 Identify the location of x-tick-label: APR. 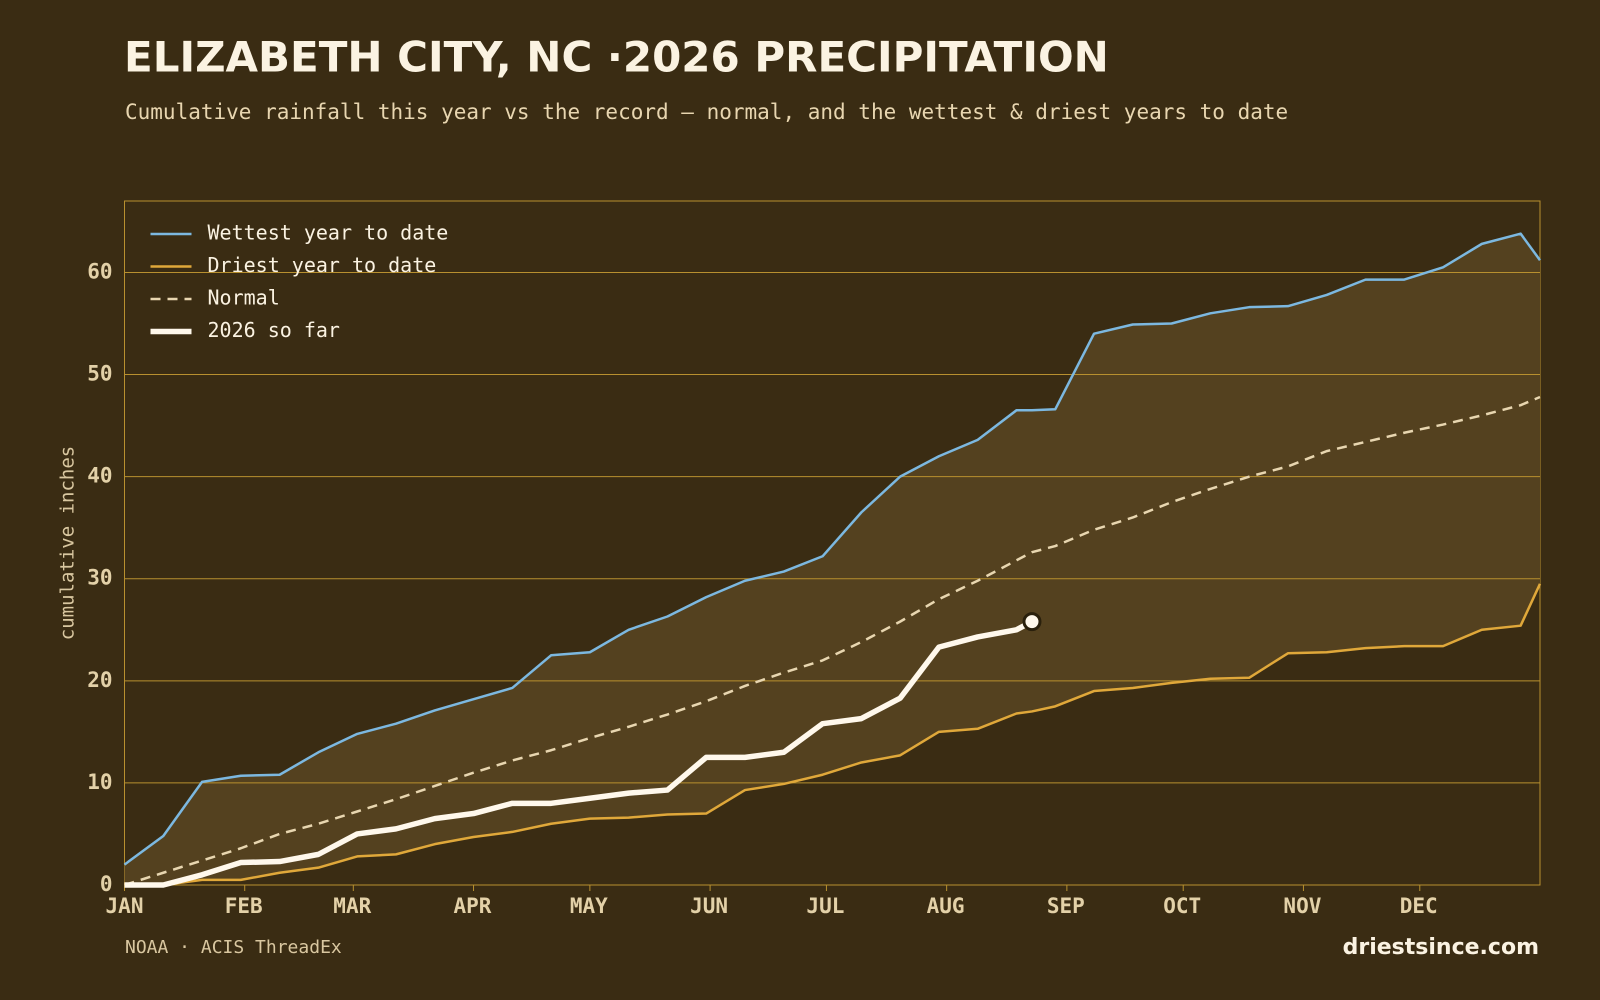
(473, 906).